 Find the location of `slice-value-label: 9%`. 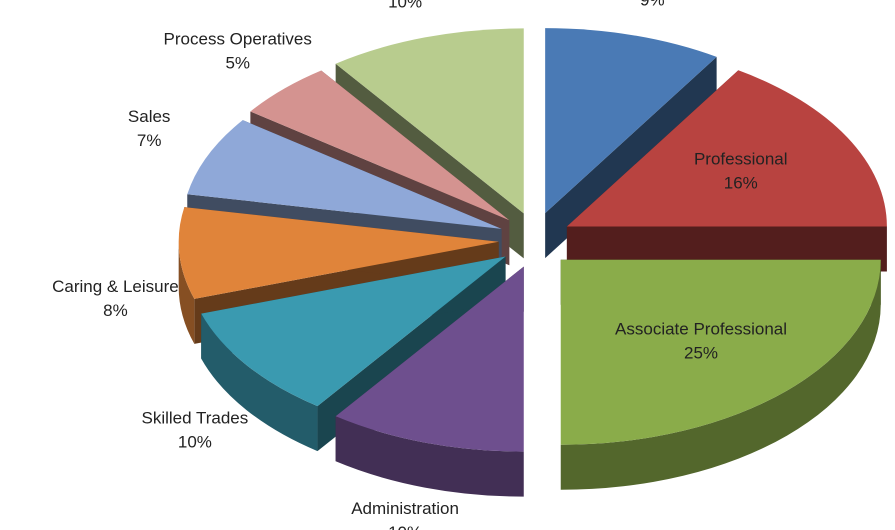

slice-value-label: 9% is located at coordinates (652, 4).